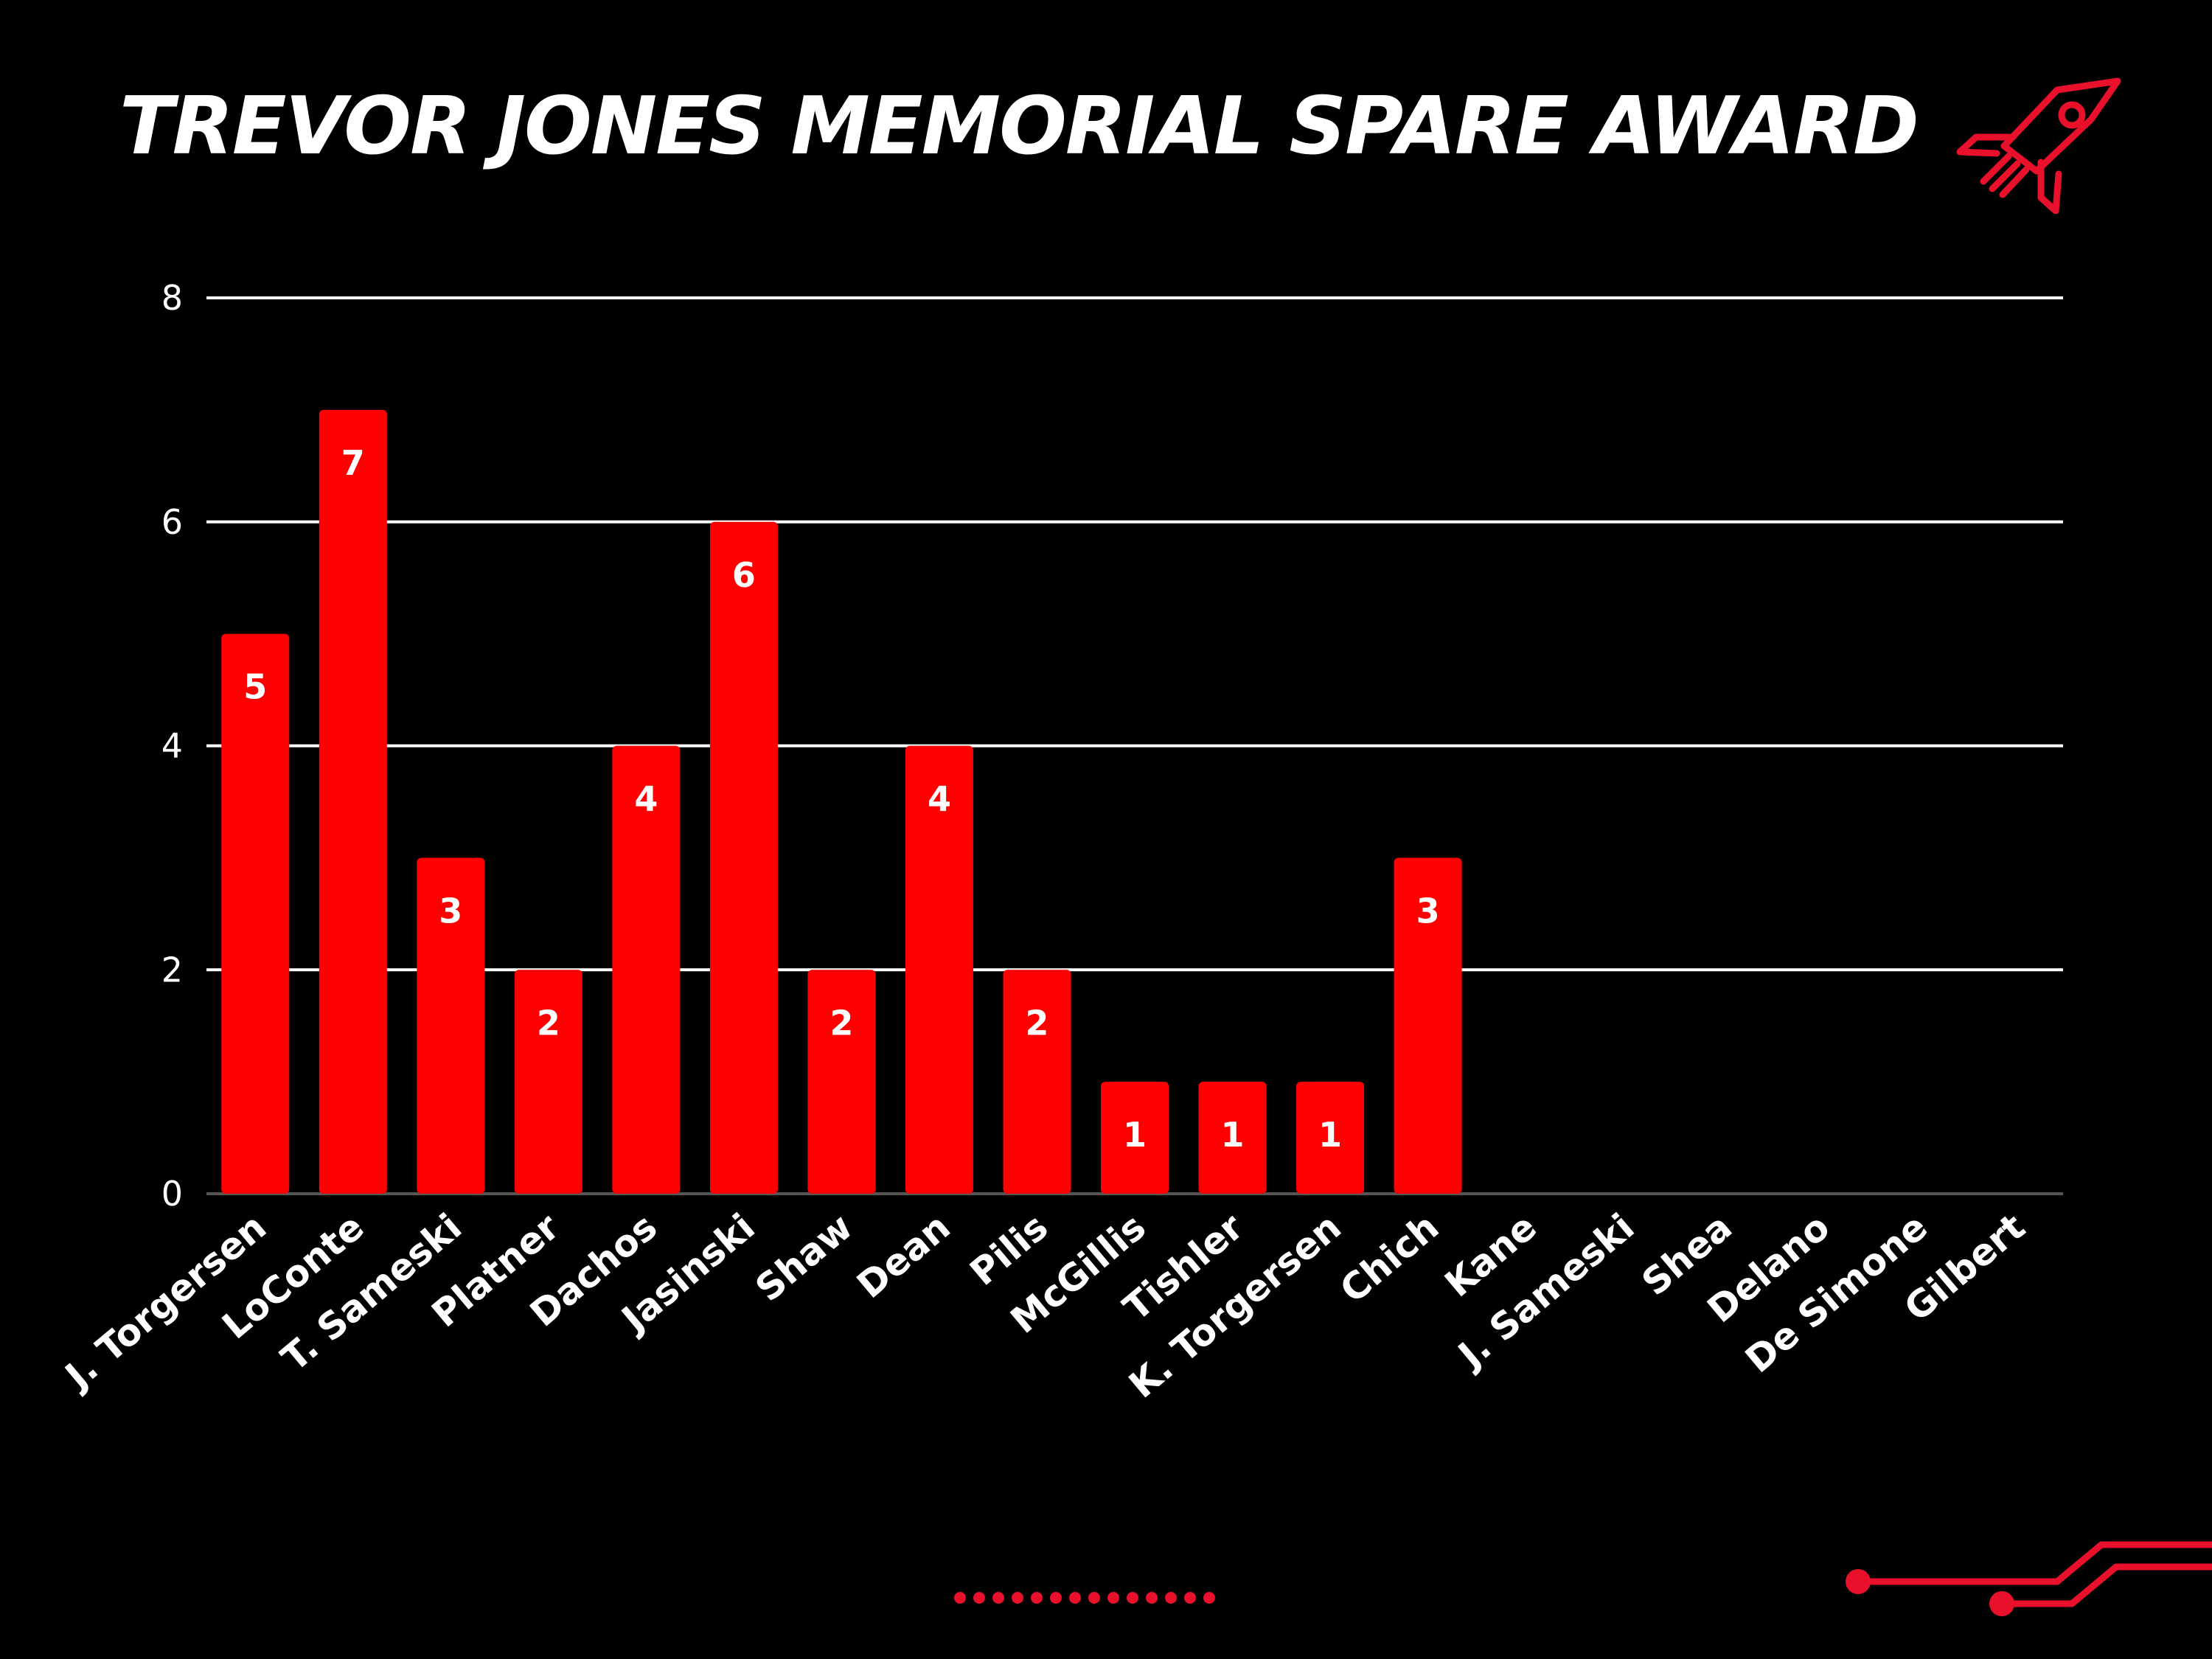 The width and height of the screenshot is (2212, 1659). Describe the element at coordinates (172, 522) in the screenshot. I see `y-tick-label: 6` at that location.